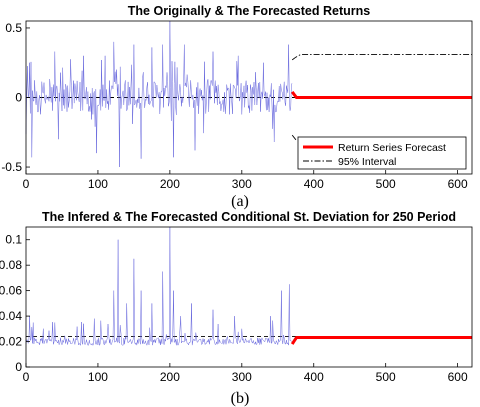  I want to click on chart-a-caption: (a), so click(240, 201).